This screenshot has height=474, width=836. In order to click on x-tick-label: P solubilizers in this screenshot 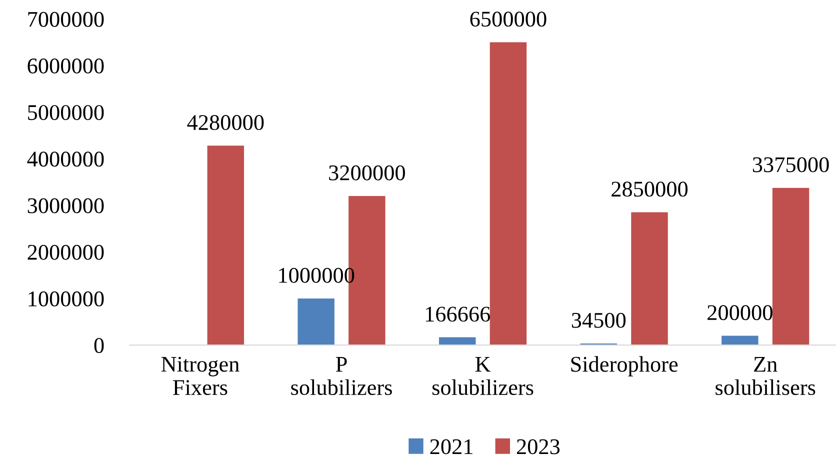, I will do `click(341, 376)`.